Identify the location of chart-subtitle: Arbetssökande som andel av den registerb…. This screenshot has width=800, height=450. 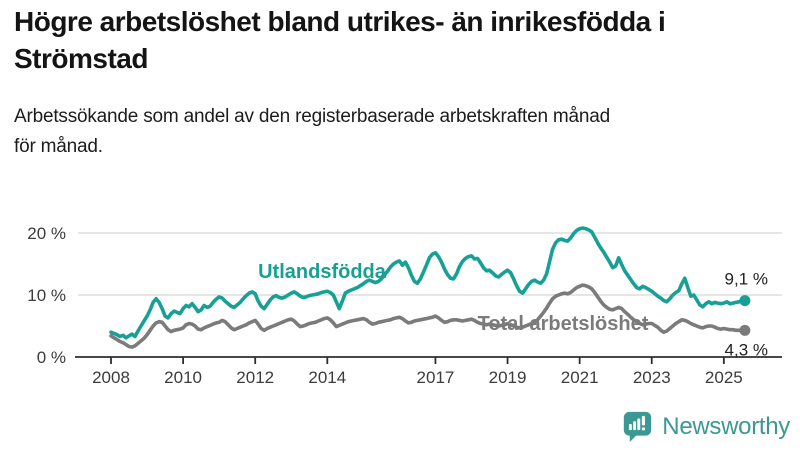
(312, 131).